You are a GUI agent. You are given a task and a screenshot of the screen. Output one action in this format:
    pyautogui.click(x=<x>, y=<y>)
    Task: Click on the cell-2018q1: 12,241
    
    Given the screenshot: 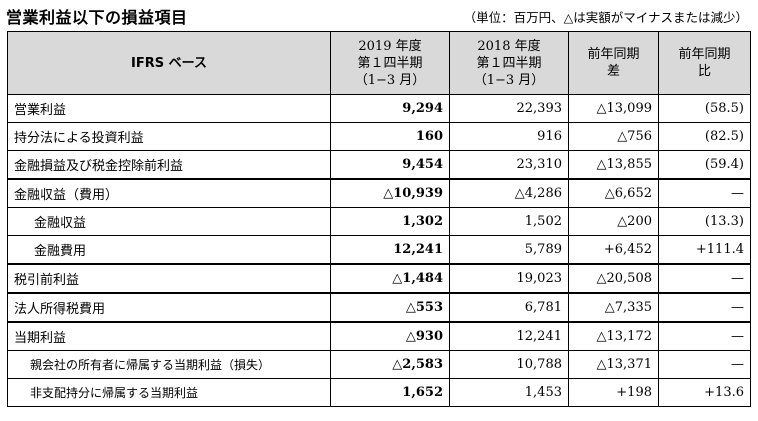 What is the action you would take?
    pyautogui.click(x=509, y=336)
    